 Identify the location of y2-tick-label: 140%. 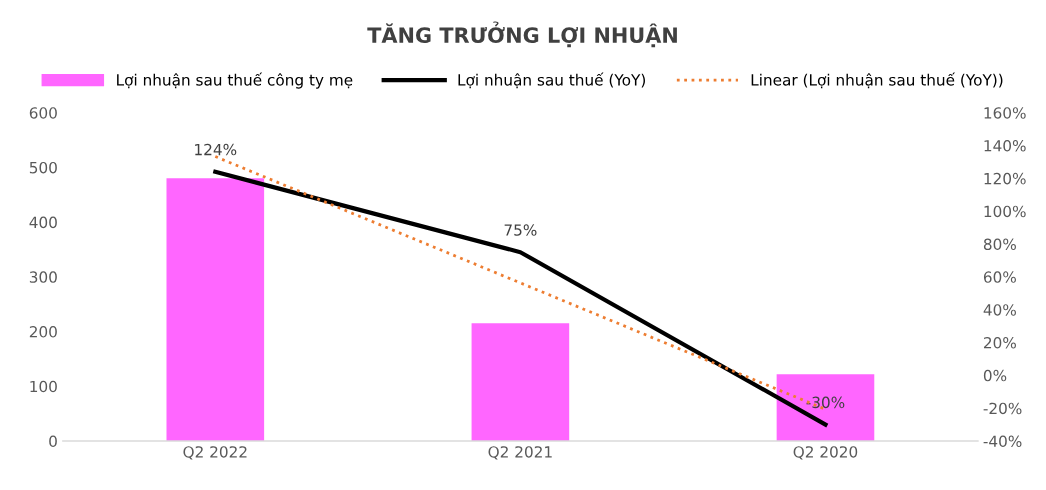
(1005, 146).